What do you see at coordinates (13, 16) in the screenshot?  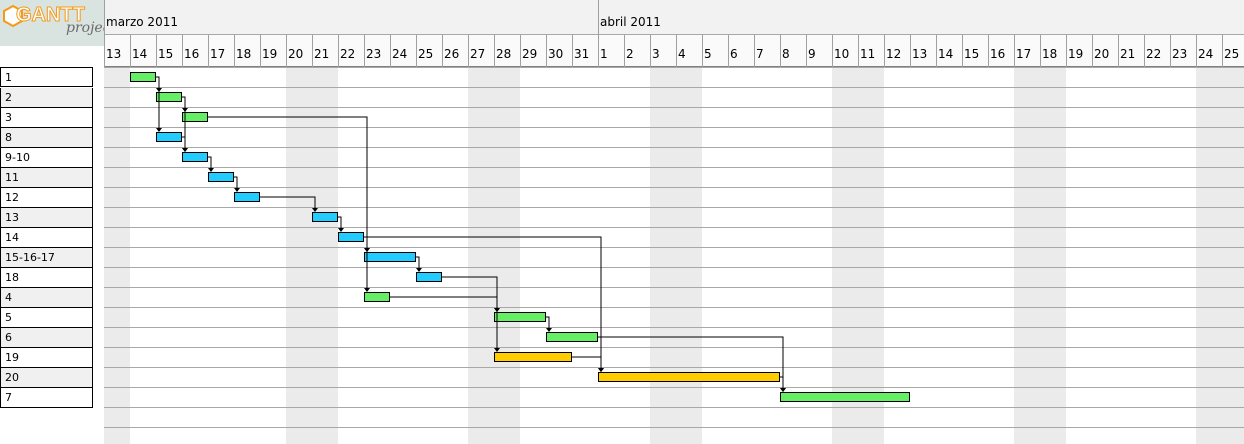 I see `logo-hexagon-icon` at bounding box center [13, 16].